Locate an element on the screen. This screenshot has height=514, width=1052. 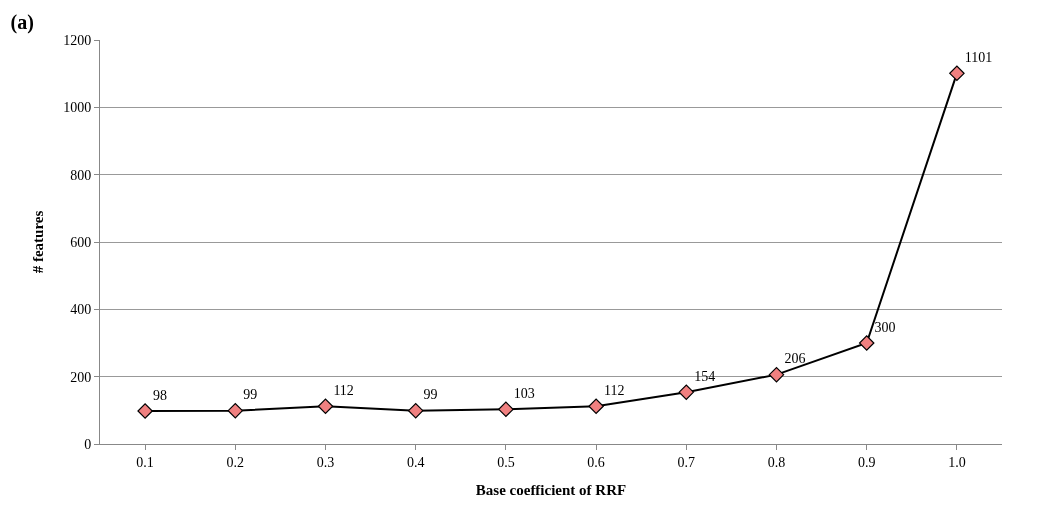
x-tick-label: 0.6 is located at coordinates (596, 462).